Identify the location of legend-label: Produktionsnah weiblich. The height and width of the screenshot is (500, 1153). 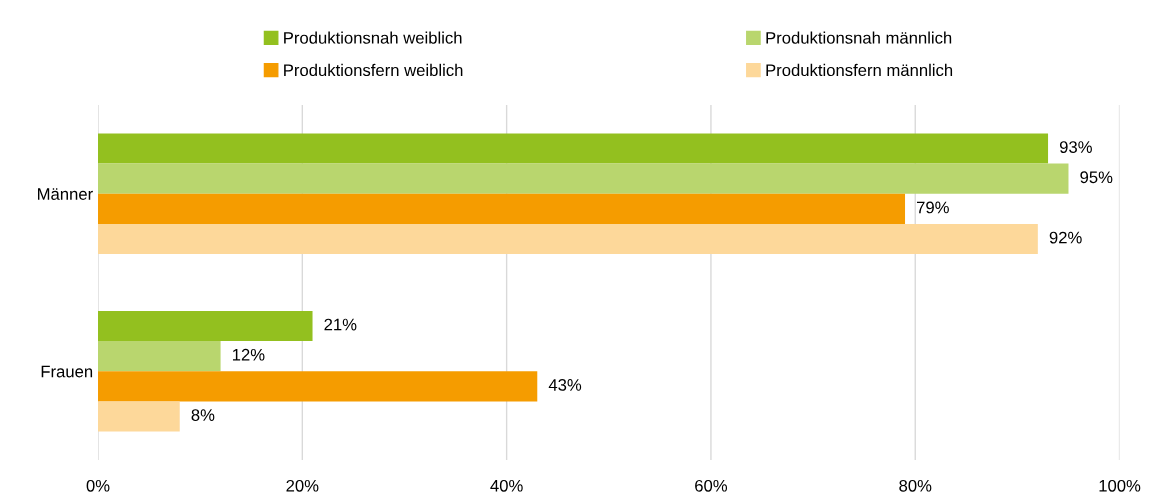
(373, 37).